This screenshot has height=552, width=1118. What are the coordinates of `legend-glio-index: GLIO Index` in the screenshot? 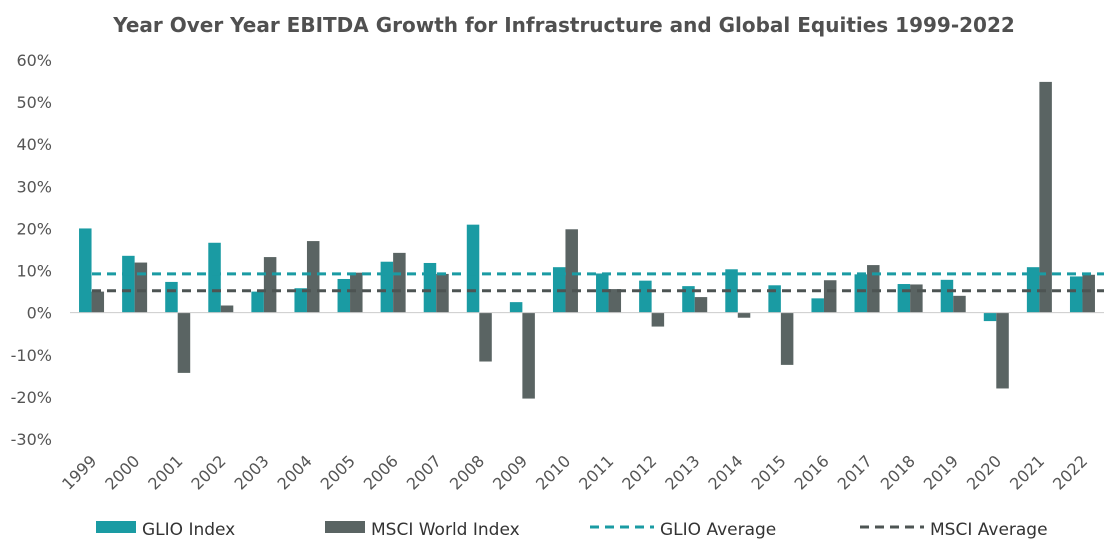 It's located at (165, 530).